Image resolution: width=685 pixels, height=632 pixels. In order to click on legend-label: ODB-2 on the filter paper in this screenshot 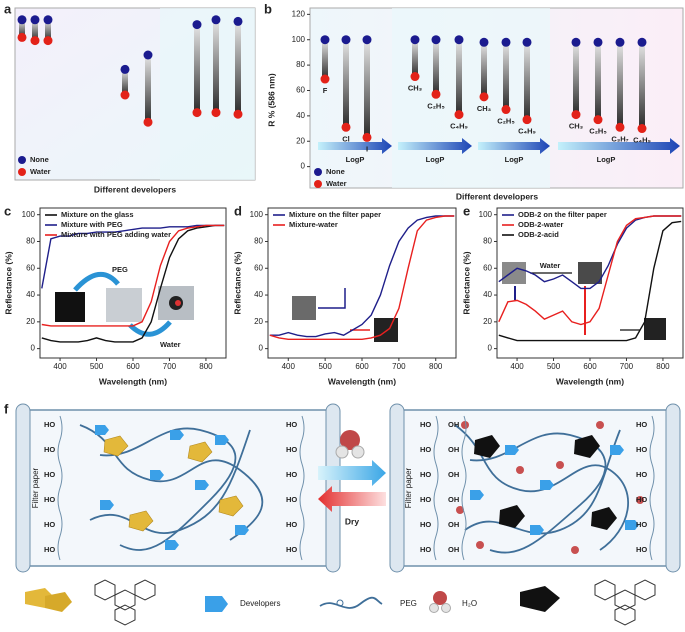, I will do `click(562, 214)`.